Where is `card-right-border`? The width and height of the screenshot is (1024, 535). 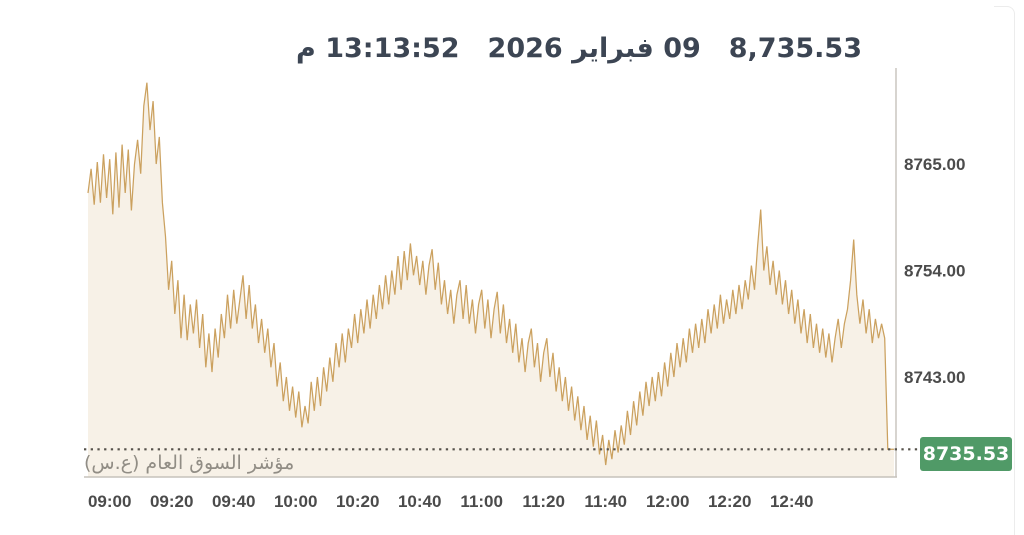
card-right-border is located at coordinates (1004, 270).